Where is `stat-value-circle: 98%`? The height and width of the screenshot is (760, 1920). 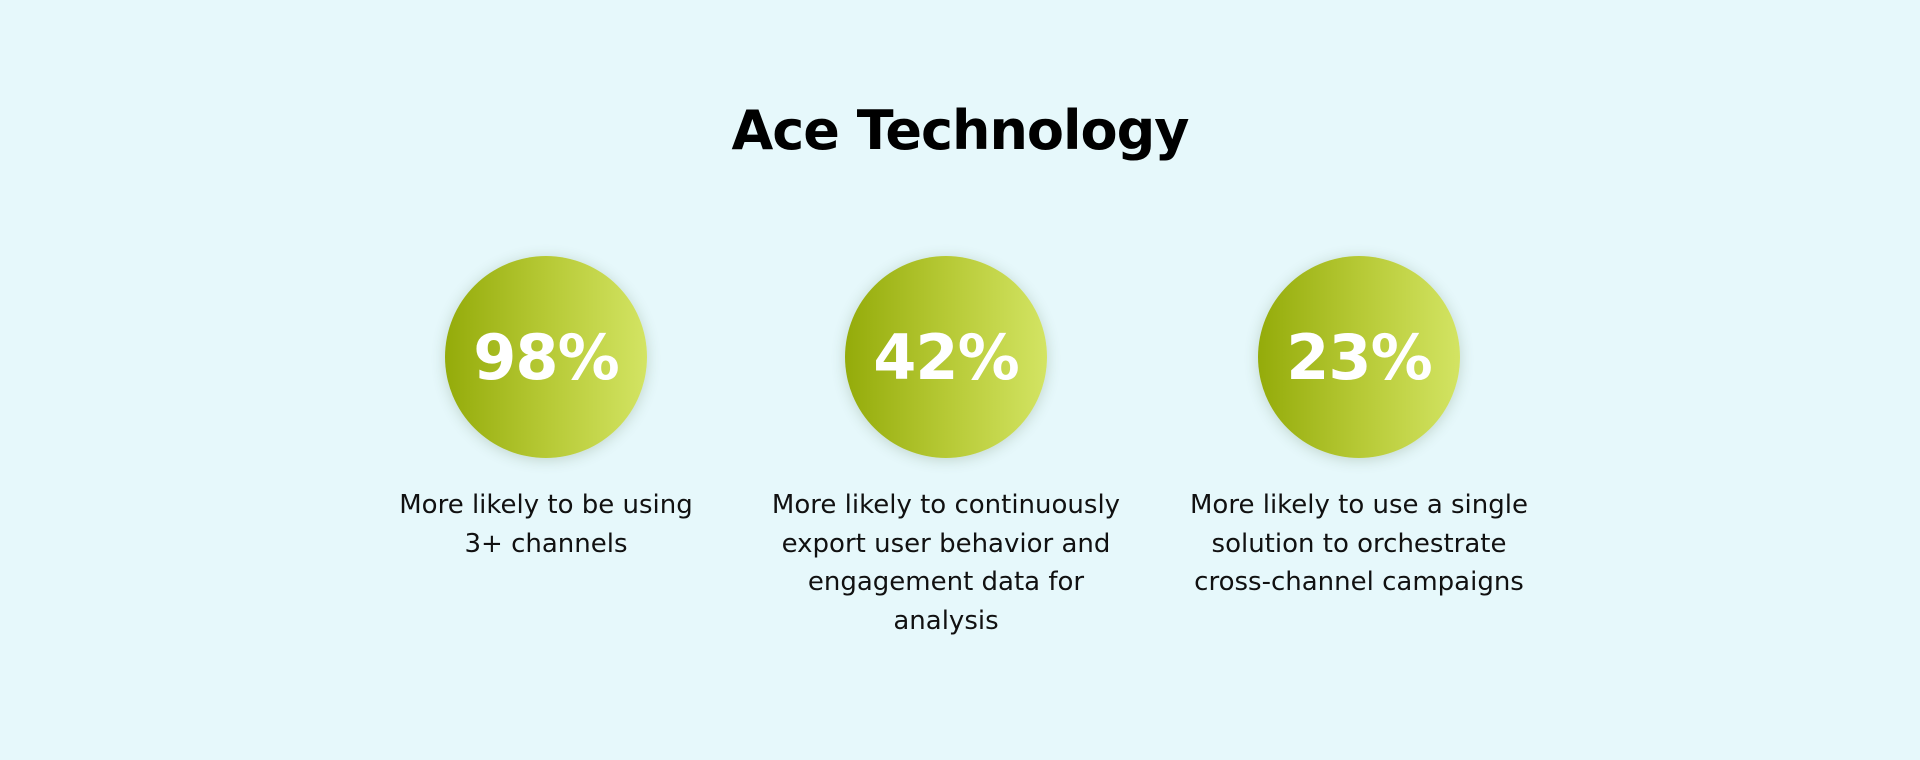
stat-value-circle: 98% is located at coordinates (546, 357).